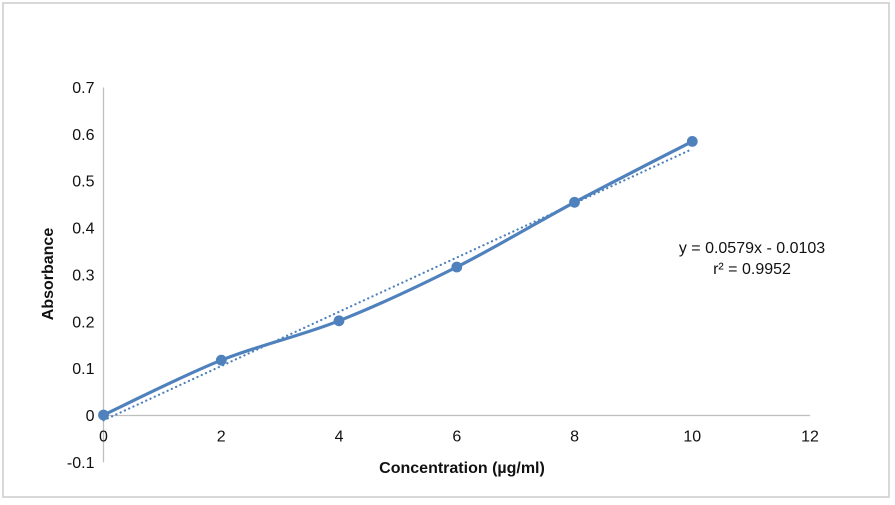 The height and width of the screenshot is (505, 895). What do you see at coordinates (810, 437) in the screenshot?
I see `x-tick-label: 12` at bounding box center [810, 437].